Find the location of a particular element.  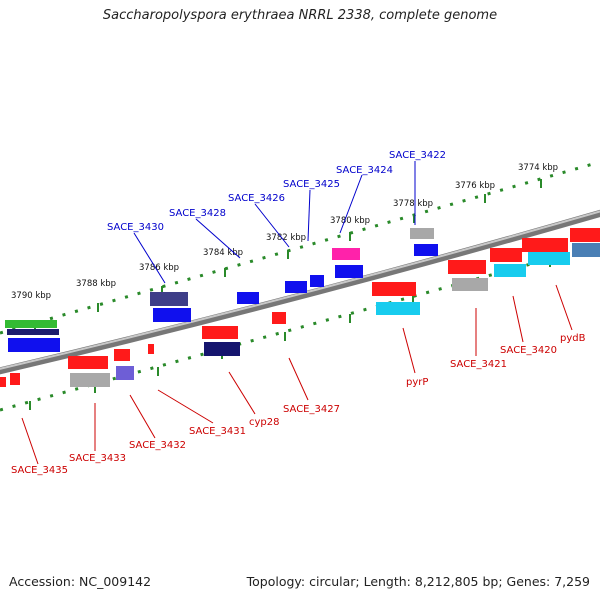

gene-label-reverse: pydB is located at coordinates (573, 338).